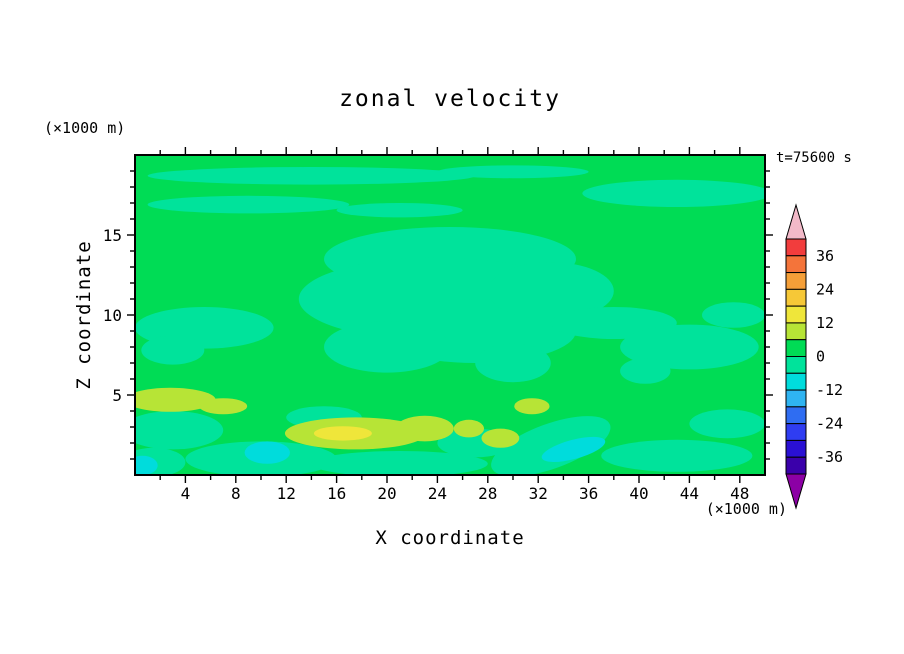  I want to click on colorbar-label: 24, so click(825, 289).